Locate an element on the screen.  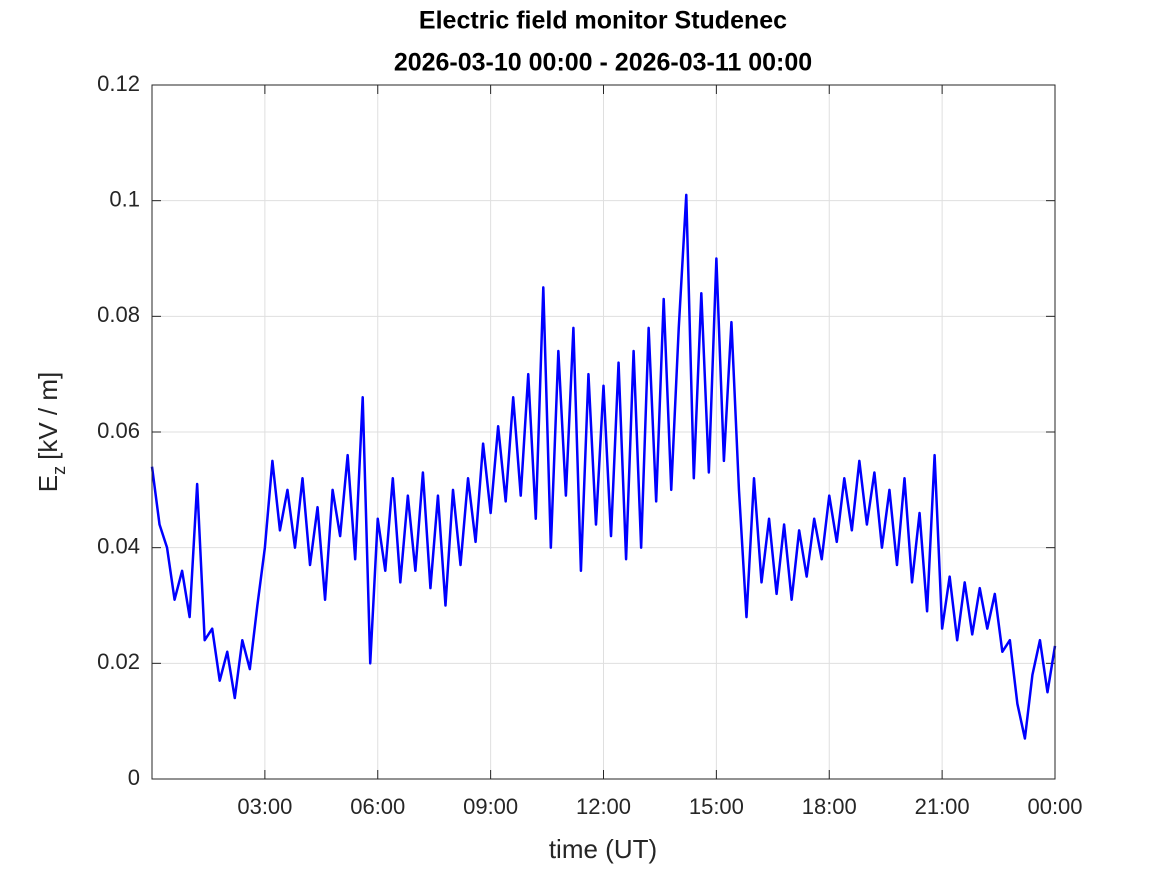
y-axis-label: Ez [kV / m] is located at coordinates (51, 432).